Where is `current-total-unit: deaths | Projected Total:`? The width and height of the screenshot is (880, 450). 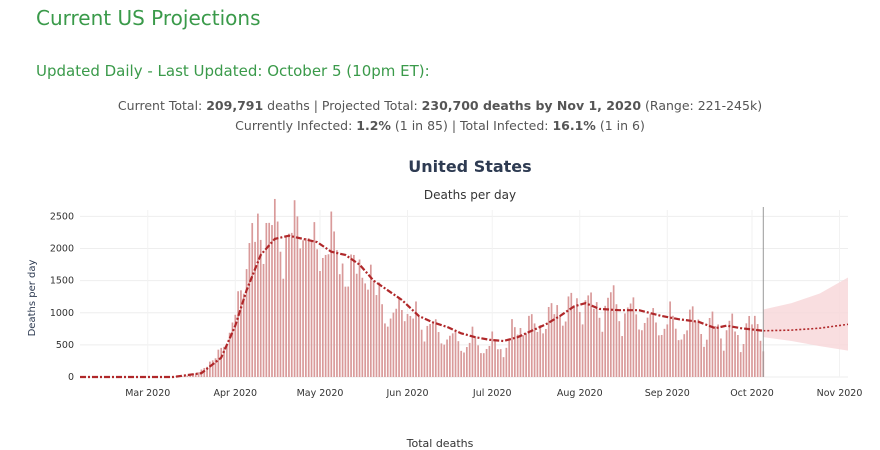 current-total-unit: deaths | Projected Total: is located at coordinates (342, 105).